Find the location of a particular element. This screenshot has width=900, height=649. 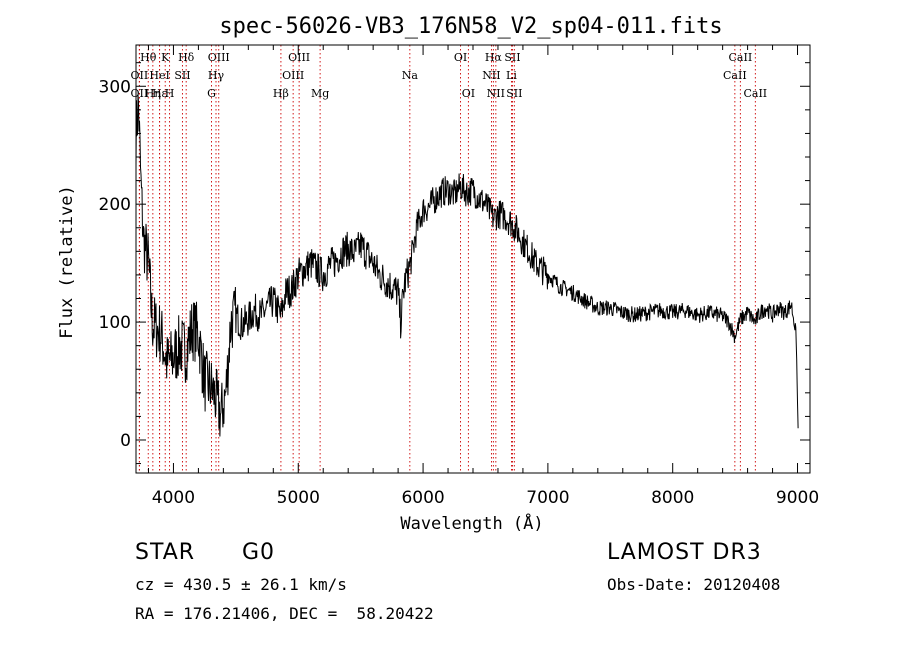

y-tick-label: 100 is located at coordinates (115, 323).